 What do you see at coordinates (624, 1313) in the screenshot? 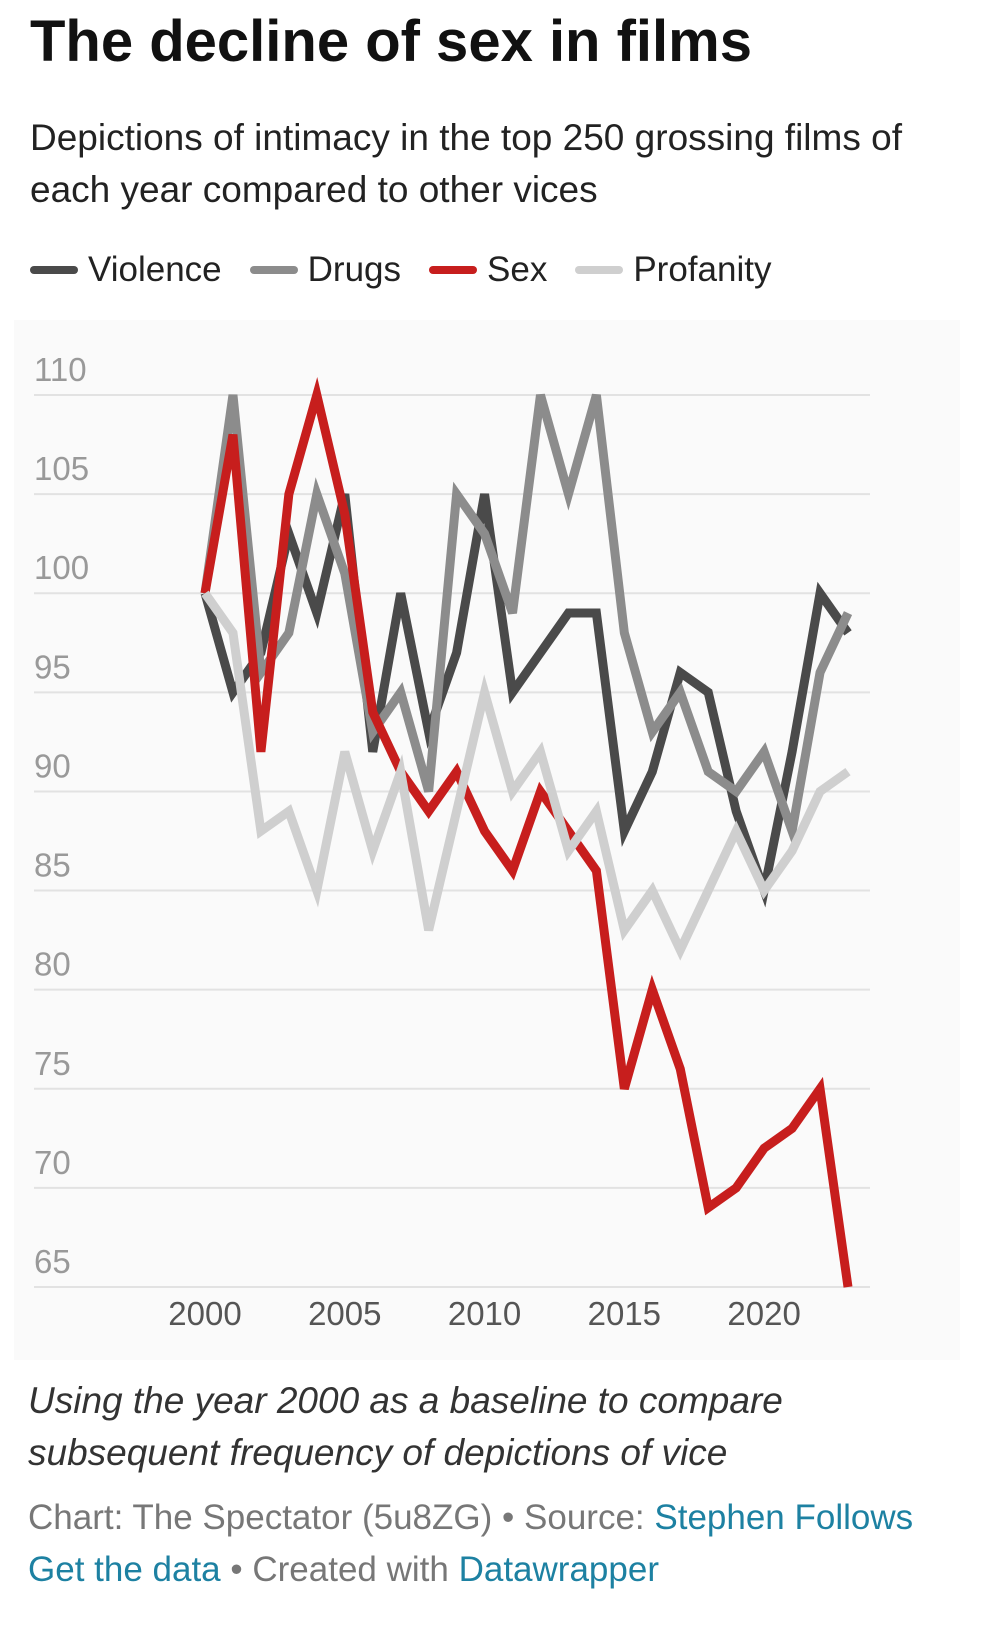
I see `x-tick-label: 2015` at bounding box center [624, 1313].